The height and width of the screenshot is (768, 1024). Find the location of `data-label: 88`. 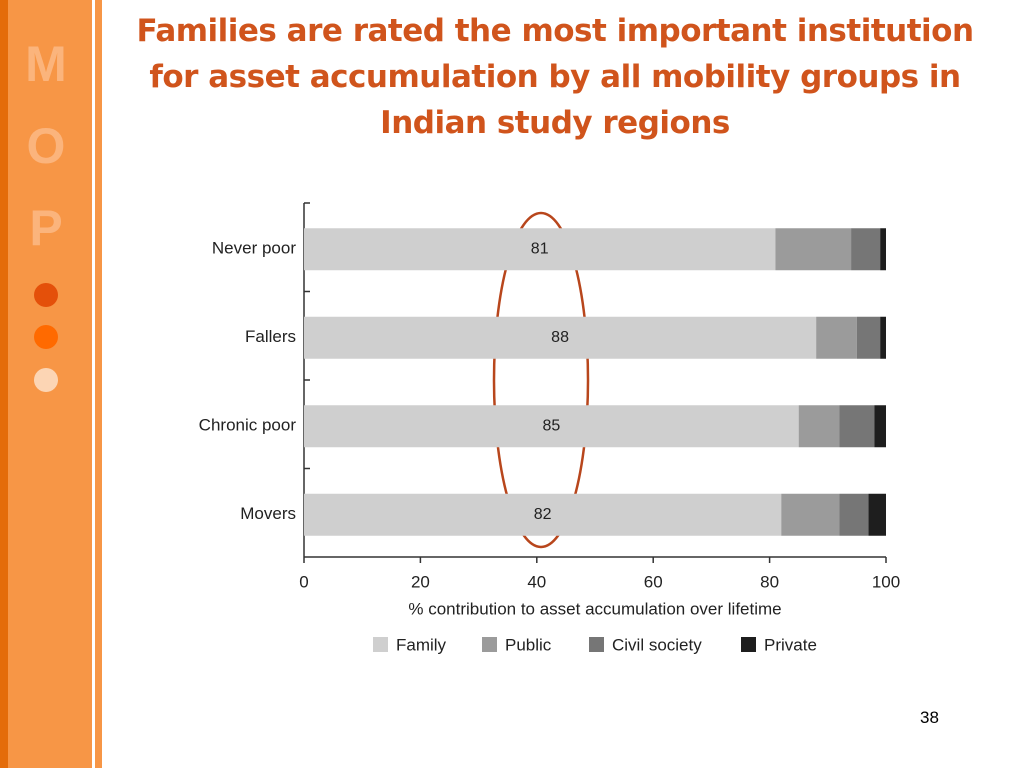

data-label: 88 is located at coordinates (560, 337).